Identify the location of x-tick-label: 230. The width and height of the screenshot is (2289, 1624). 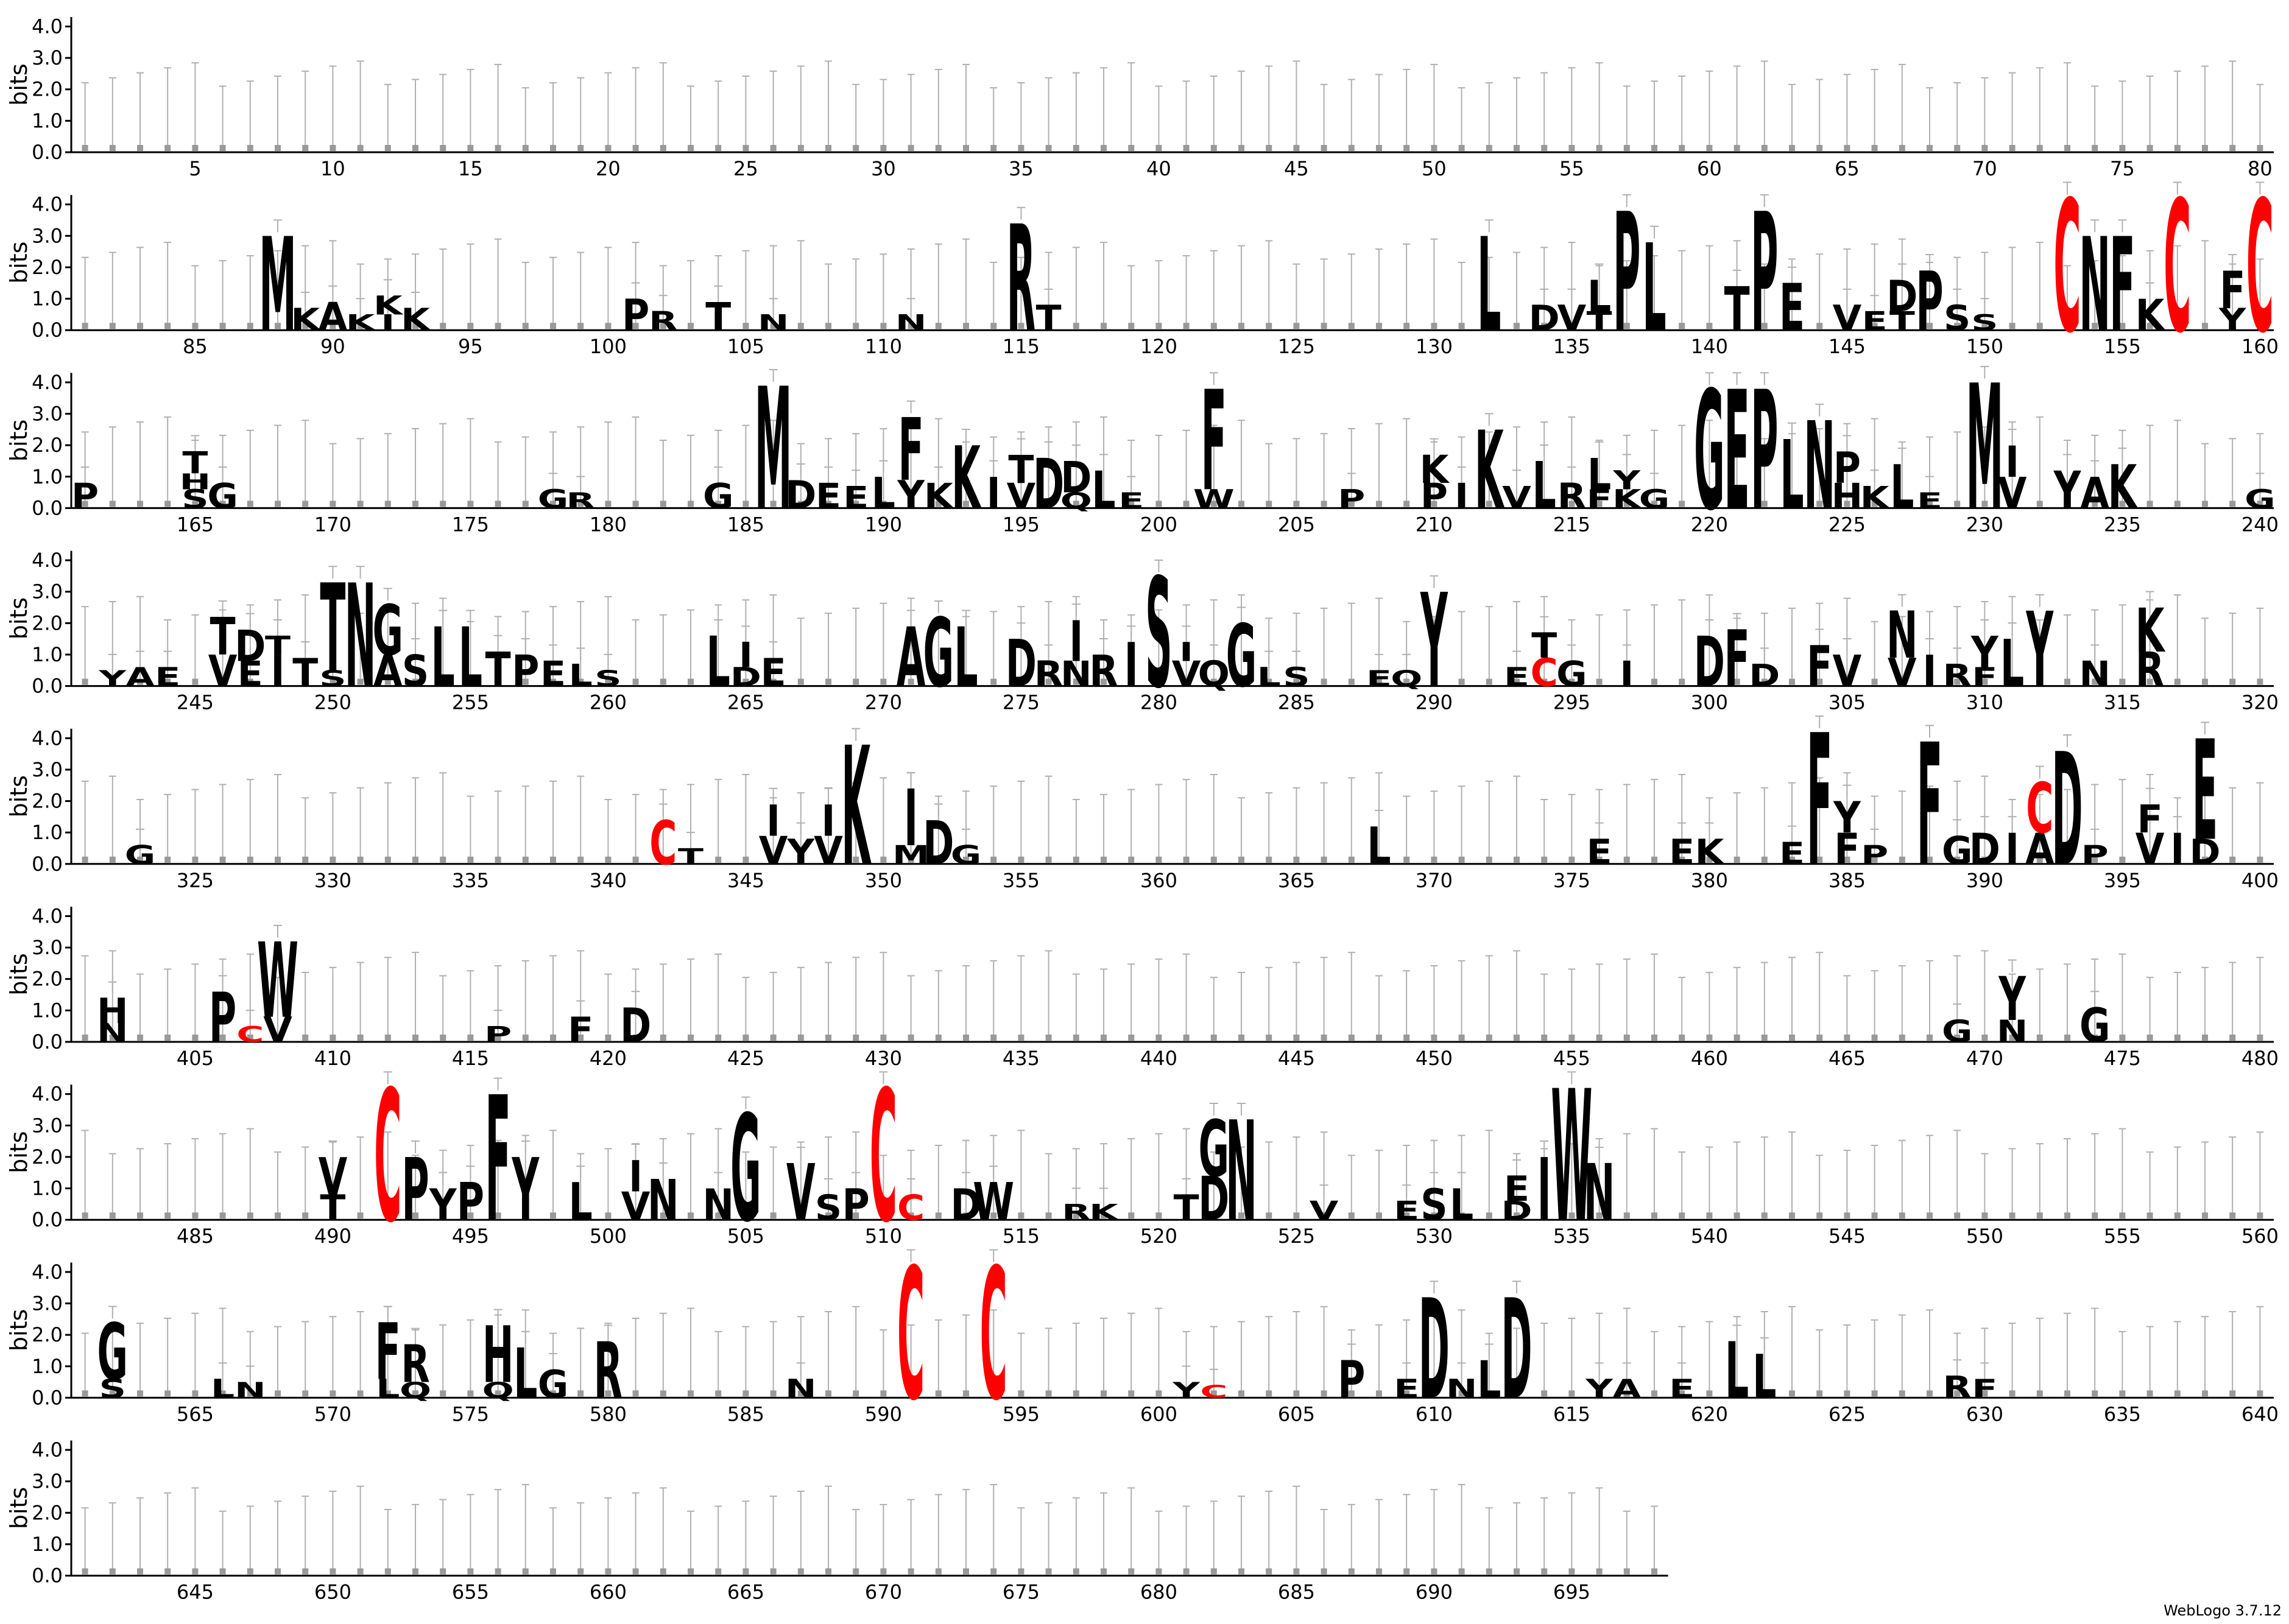
(1985, 524).